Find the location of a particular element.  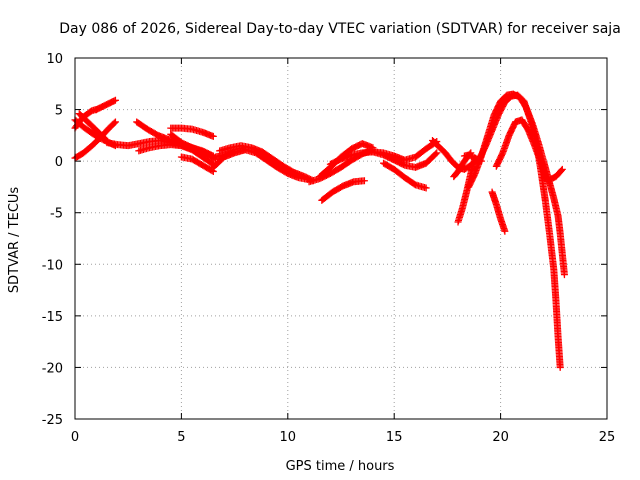

y-axis-label: SDTVAR / TECUs is located at coordinates (14, 240).